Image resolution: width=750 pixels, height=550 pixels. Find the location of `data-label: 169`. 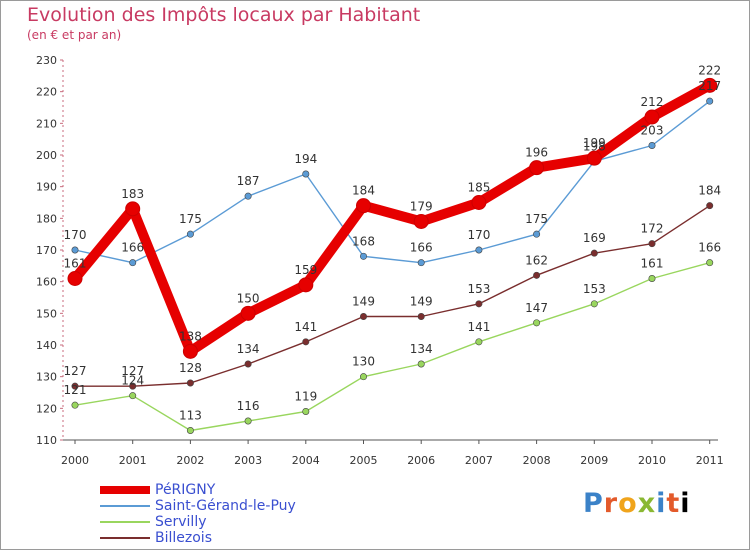

data-label: 169 is located at coordinates (594, 238).